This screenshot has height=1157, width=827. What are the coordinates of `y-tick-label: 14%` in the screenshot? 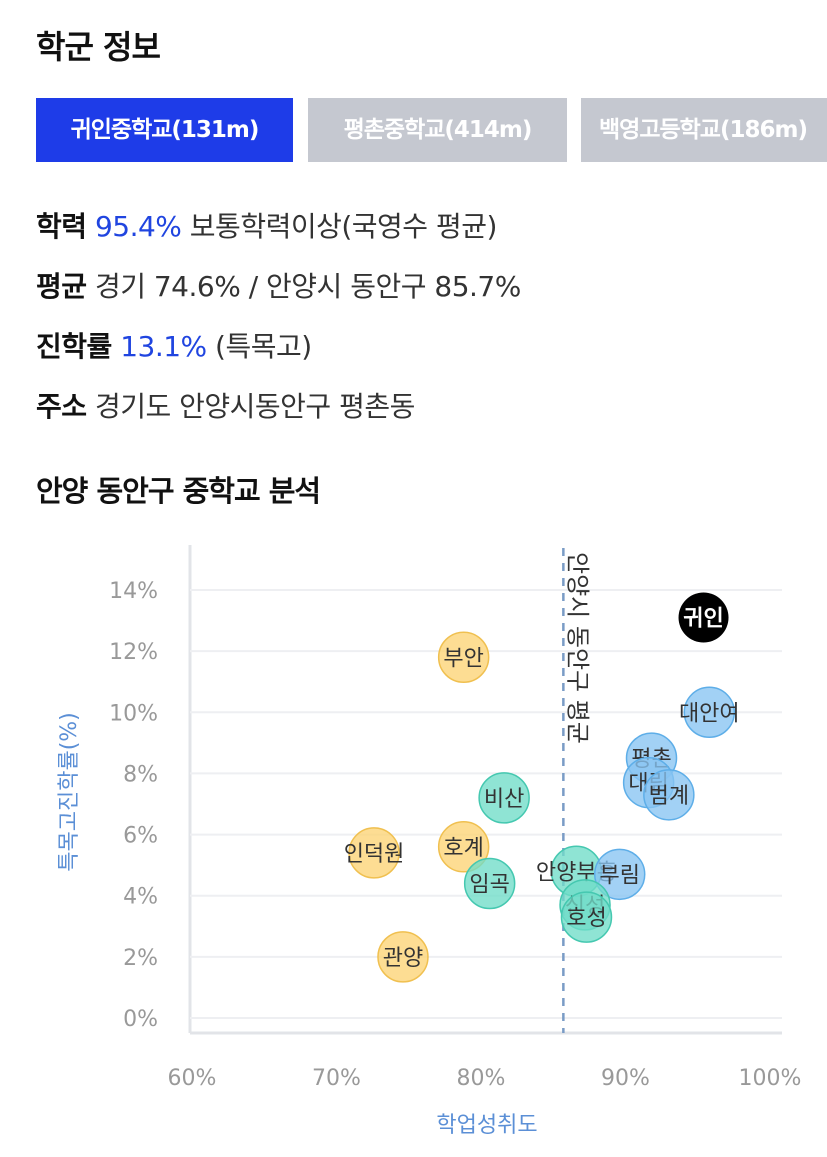 It's located at (133, 591).